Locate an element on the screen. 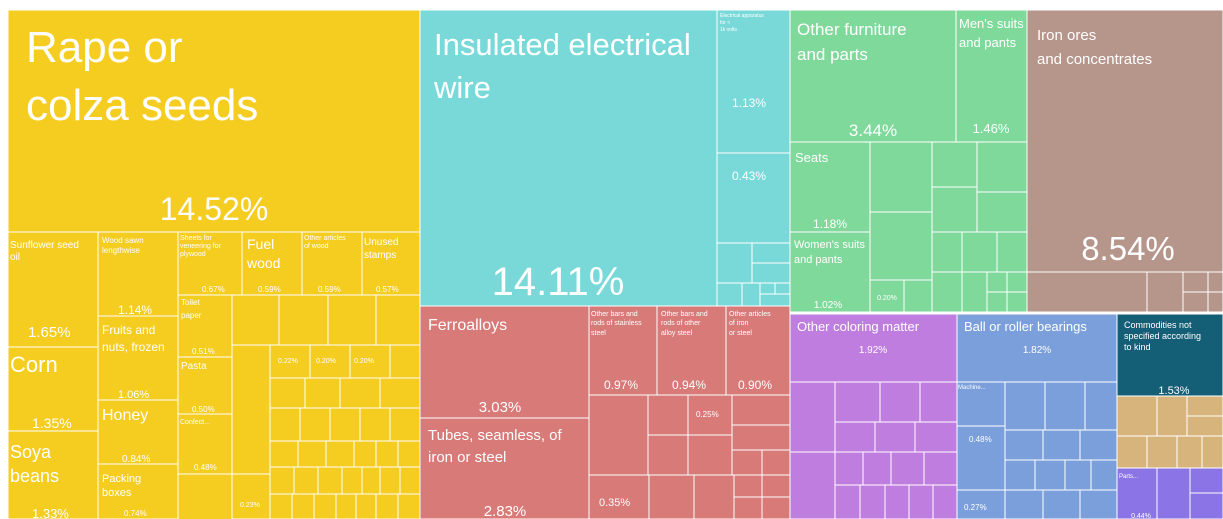  treemap-tile: Pasta 0.50% is located at coordinates (205, 385).